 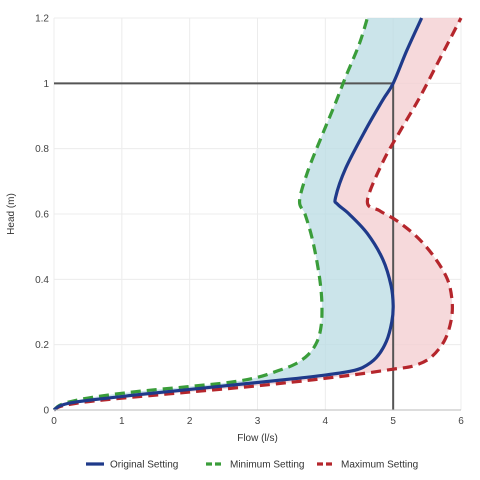 I want to click on x-tick-label: 4, so click(x=326, y=421).